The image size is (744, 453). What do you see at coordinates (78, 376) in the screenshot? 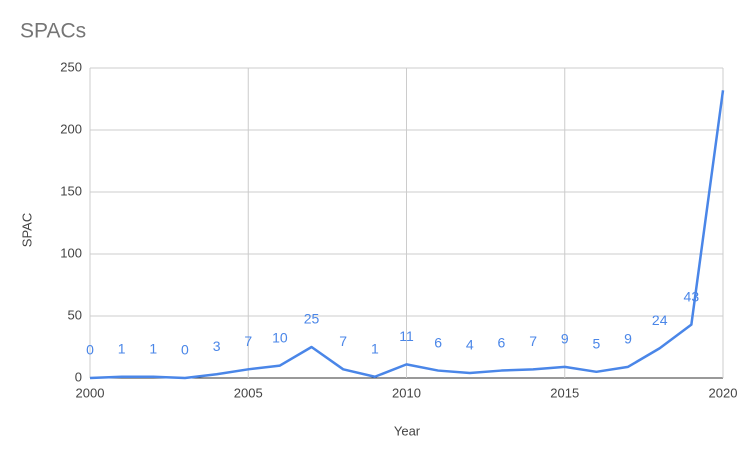
I see `y-tick-label: 0` at bounding box center [78, 376].